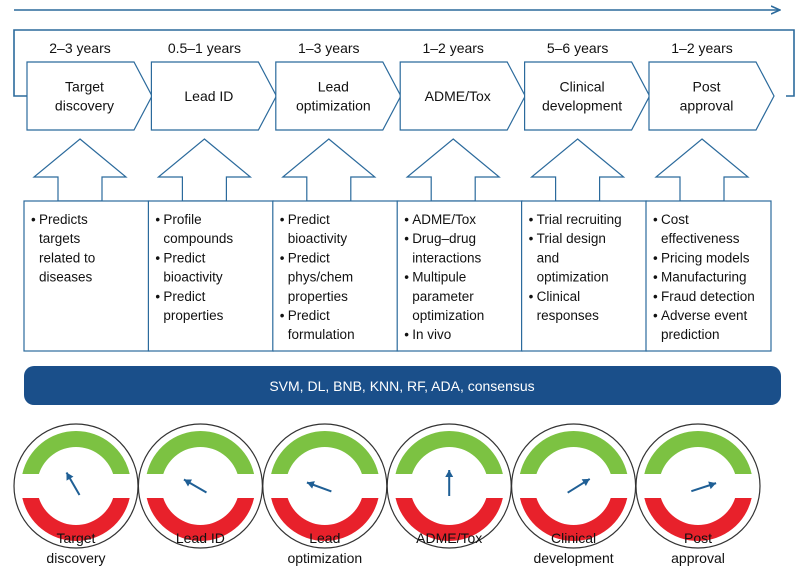  What do you see at coordinates (444, 238) in the screenshot?
I see `bullet-text: Drug–drug` at bounding box center [444, 238].